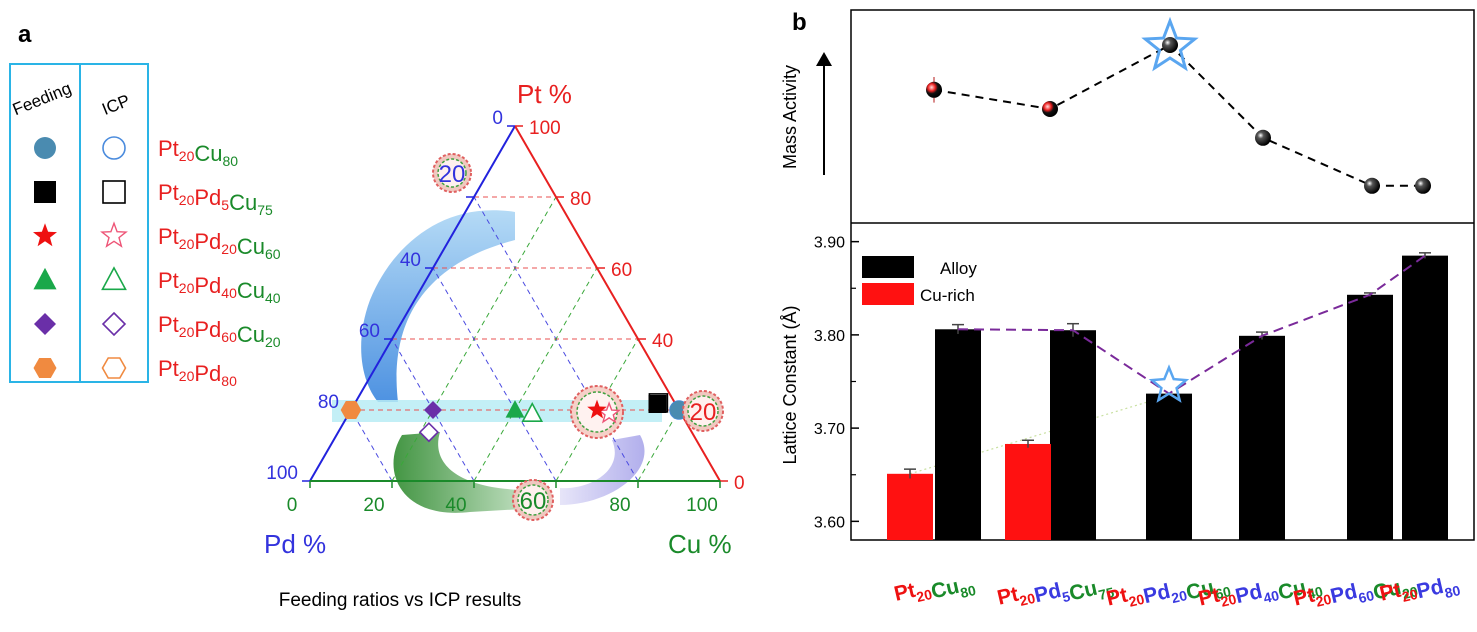 Image resolution: width=1477 pixels, height=632 pixels. I want to click on x-label-1: Pt20Pd5Cu75, so click(1055, 594).